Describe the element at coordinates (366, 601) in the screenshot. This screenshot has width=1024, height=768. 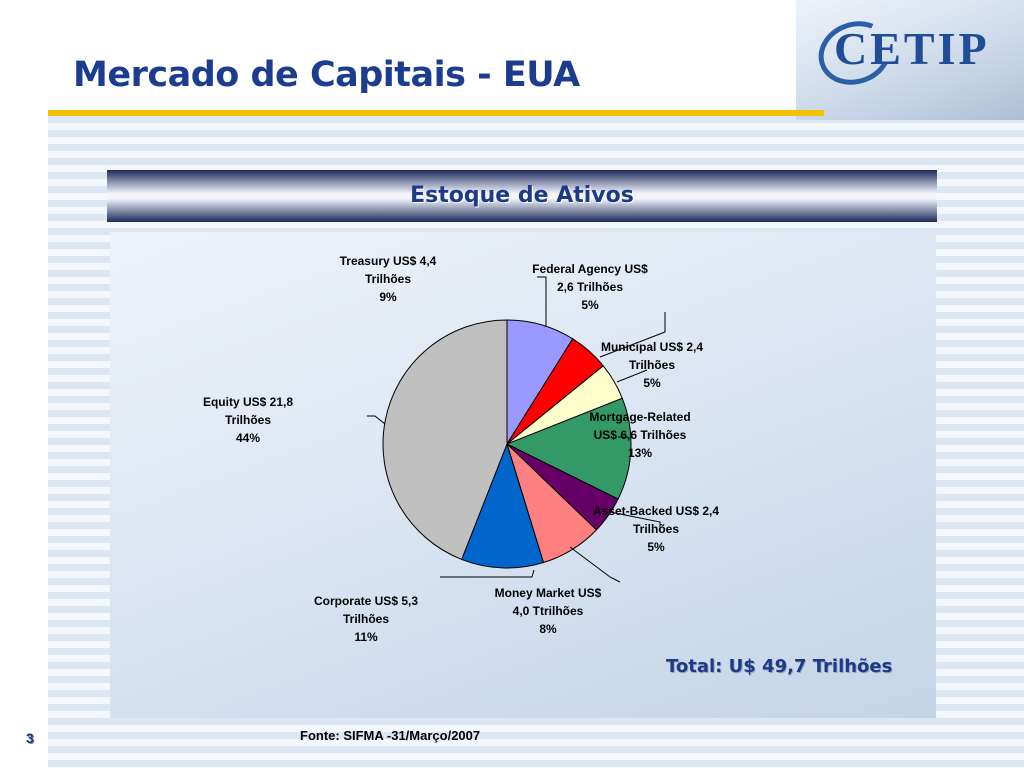
I see `slice-label-line: Corporate US$ 5,3` at that location.